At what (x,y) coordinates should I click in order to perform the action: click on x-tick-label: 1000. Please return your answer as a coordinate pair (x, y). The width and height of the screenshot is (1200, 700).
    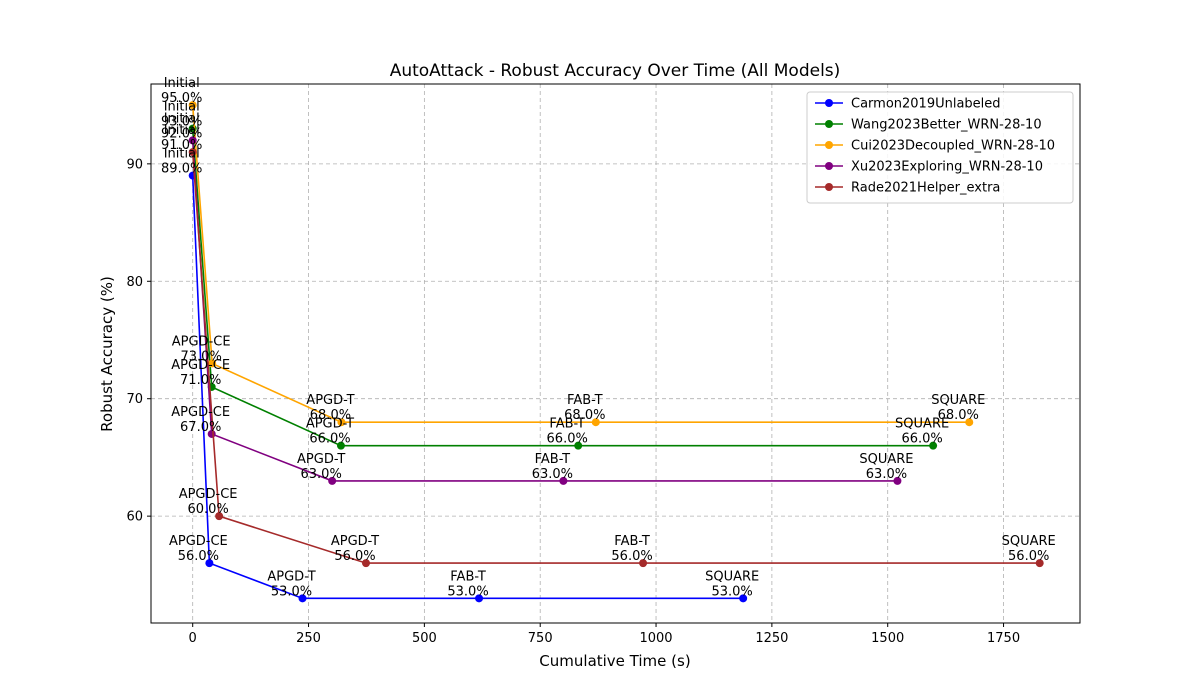
    Looking at the image, I should click on (655, 638).